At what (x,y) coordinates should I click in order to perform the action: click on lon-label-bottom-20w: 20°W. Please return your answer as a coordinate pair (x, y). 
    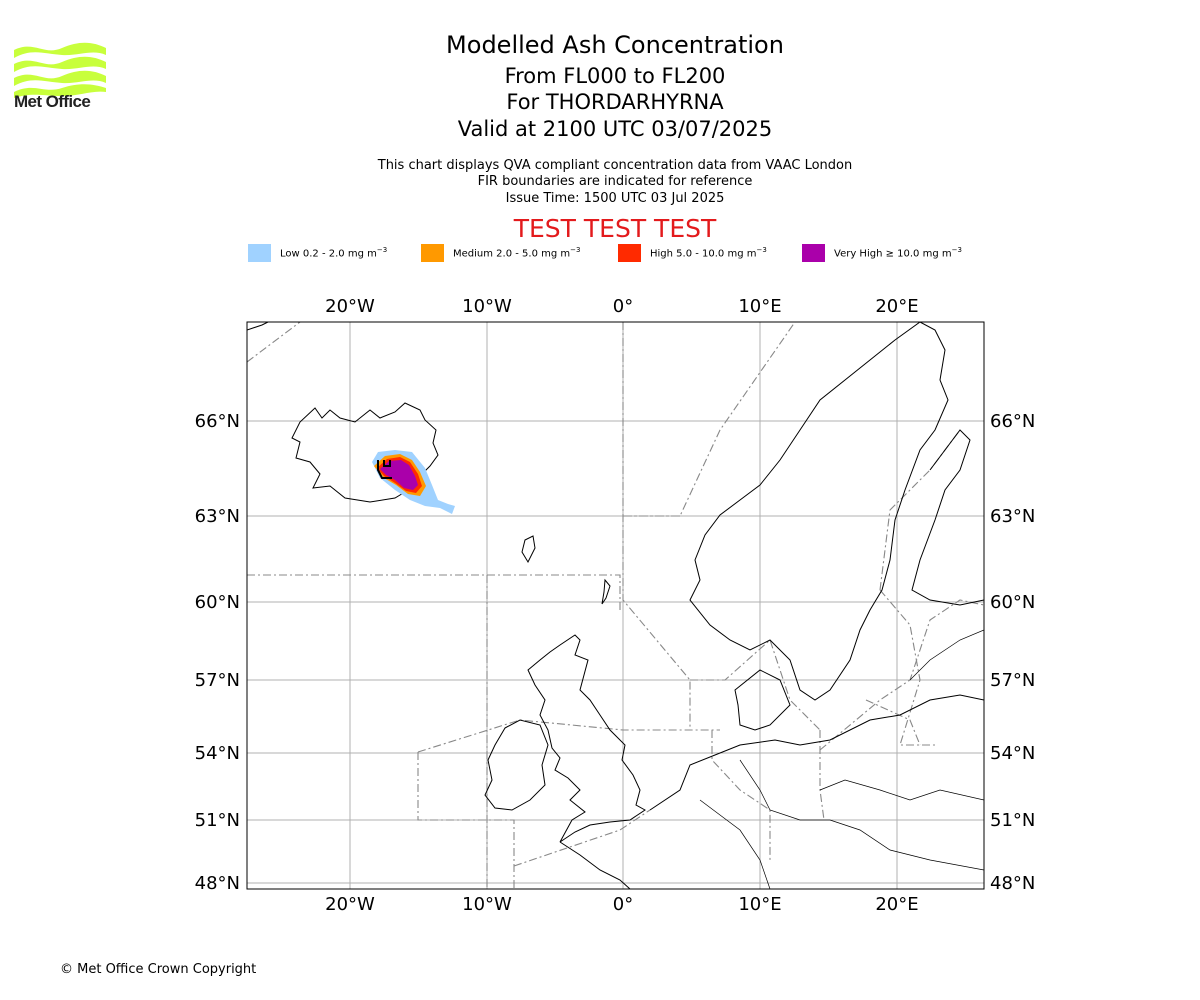
    Looking at the image, I should click on (350, 904).